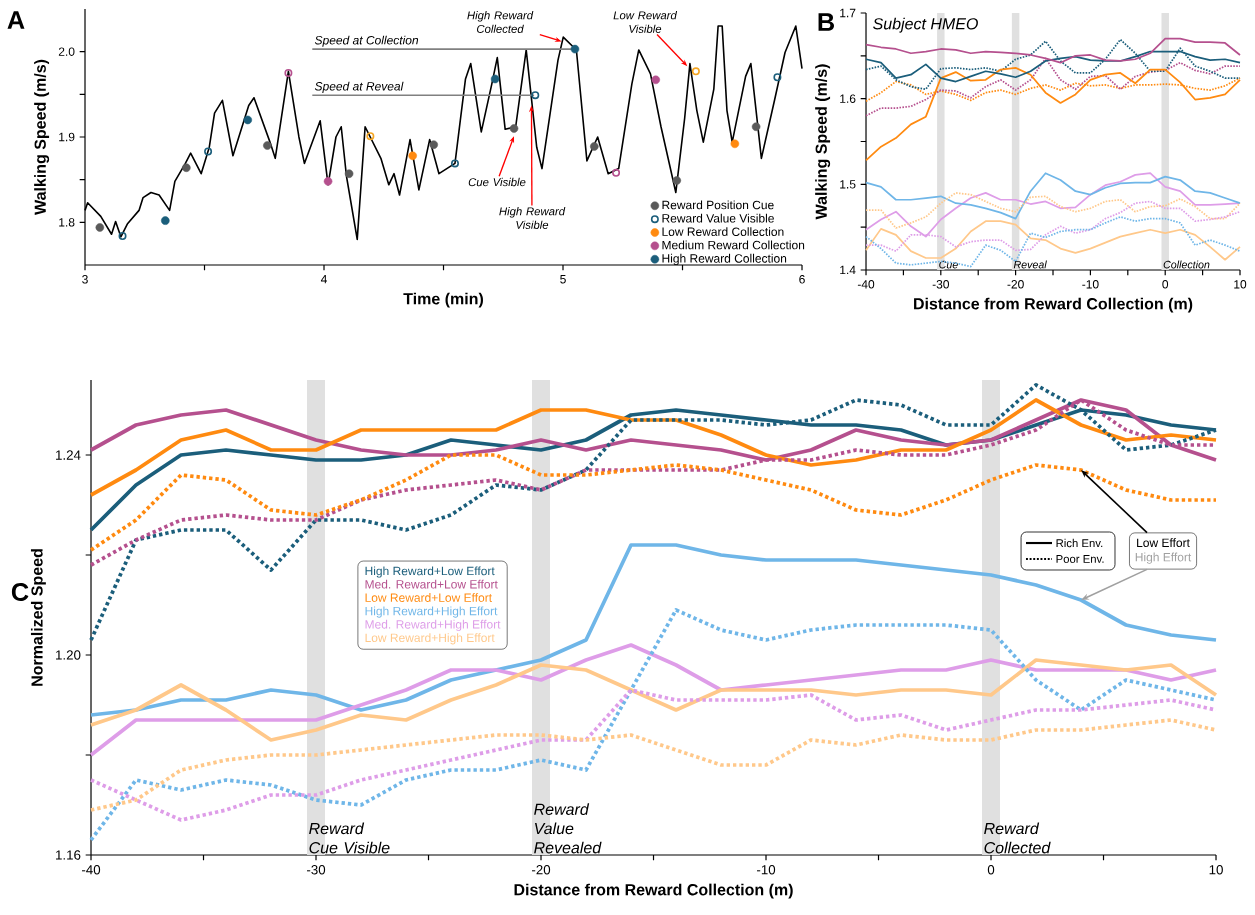 The image size is (1255, 915). Describe the element at coordinates (724, 259) in the screenshot. I see `legend-label: High Reward Collection` at that location.